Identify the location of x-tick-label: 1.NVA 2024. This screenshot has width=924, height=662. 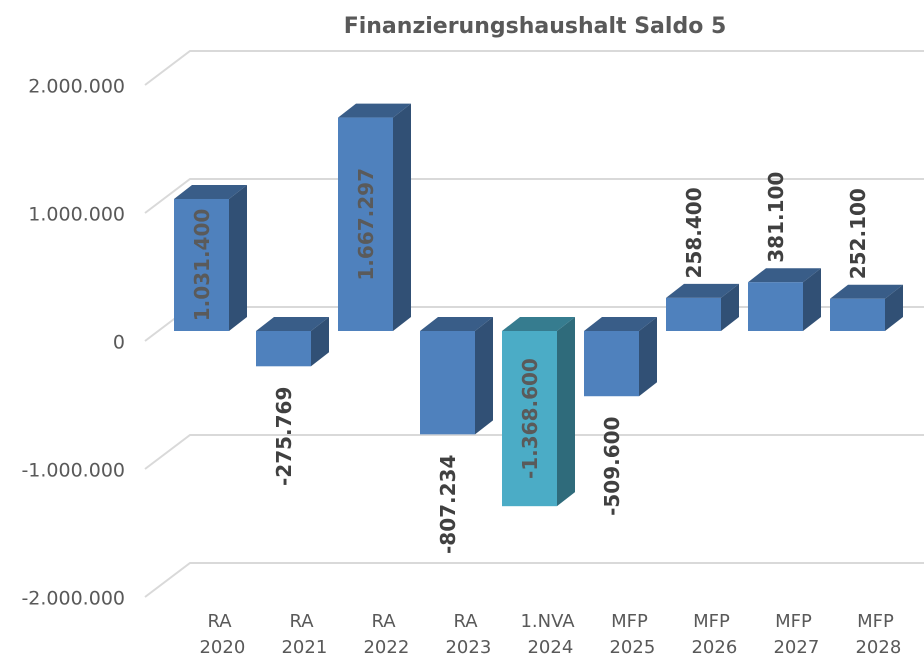
(547, 634).